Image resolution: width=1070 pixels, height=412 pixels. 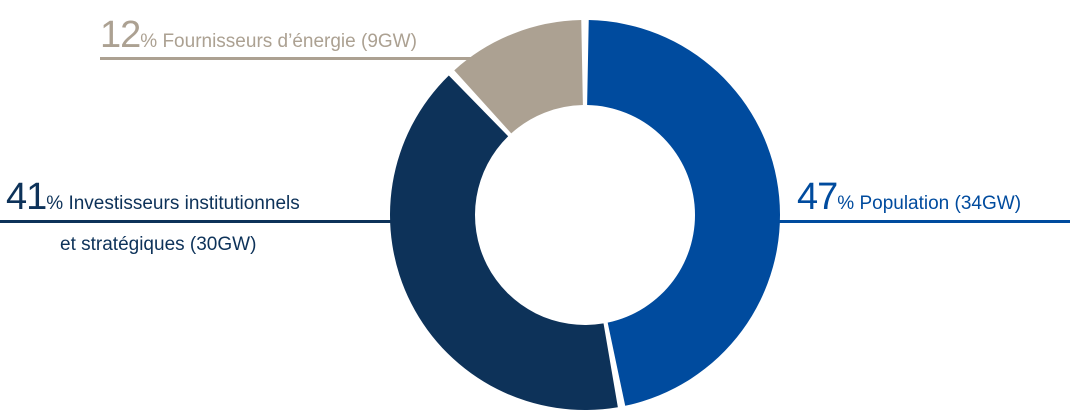 I want to click on label-fournisseurs-text: % Fournisseurs d’énergie (9GW), so click(x=278, y=41).